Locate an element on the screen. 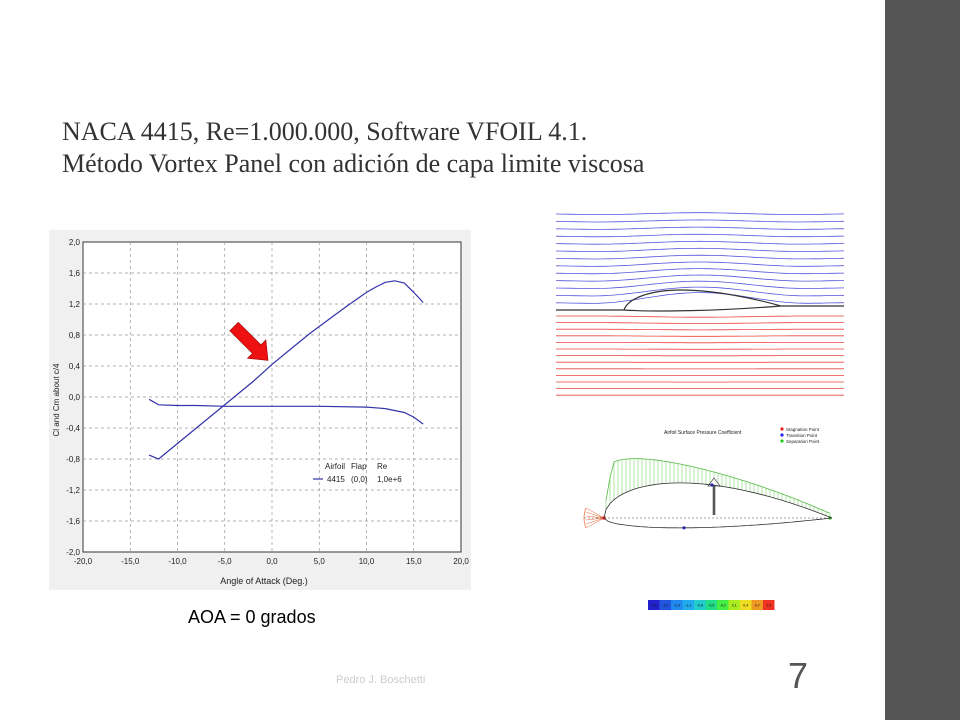 Image resolution: width=960 pixels, height=720 pixels. streamlines is located at coordinates (700, 304).